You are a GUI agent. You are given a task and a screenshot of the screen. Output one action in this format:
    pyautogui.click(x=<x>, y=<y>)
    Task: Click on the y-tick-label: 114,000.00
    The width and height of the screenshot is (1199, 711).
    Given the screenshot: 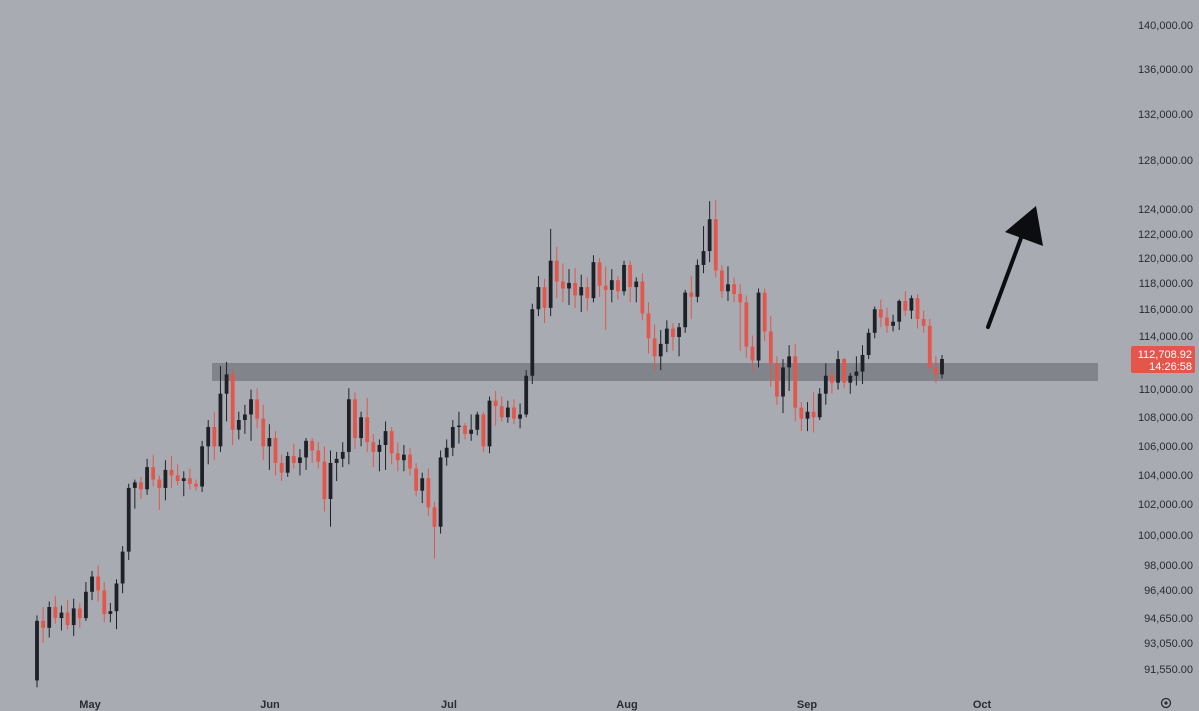 What is the action you would take?
    pyautogui.click(x=1166, y=337)
    